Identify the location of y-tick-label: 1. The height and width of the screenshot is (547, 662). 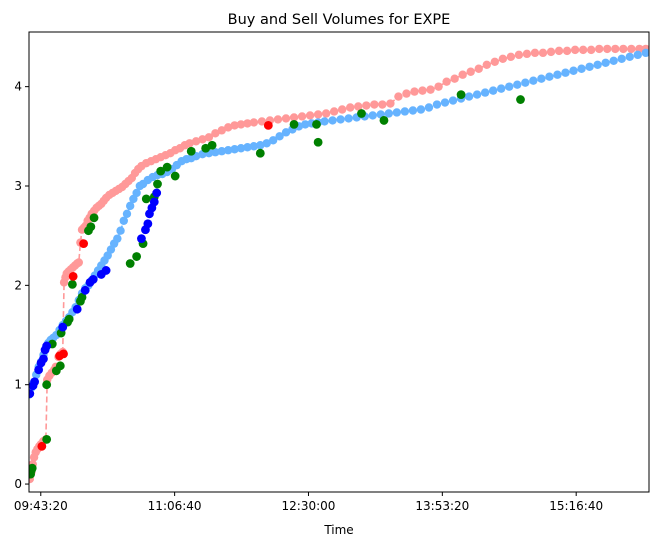
(18, 385).